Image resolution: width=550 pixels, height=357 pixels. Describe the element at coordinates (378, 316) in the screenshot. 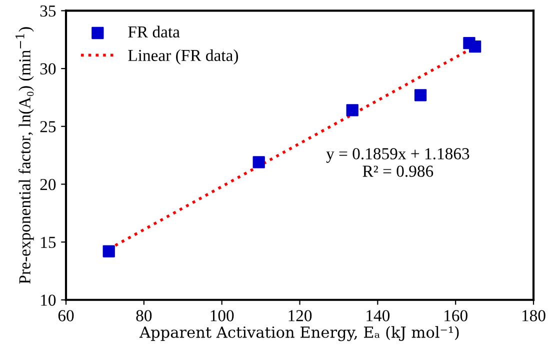

I see `x-tick-label: 140` at that location.